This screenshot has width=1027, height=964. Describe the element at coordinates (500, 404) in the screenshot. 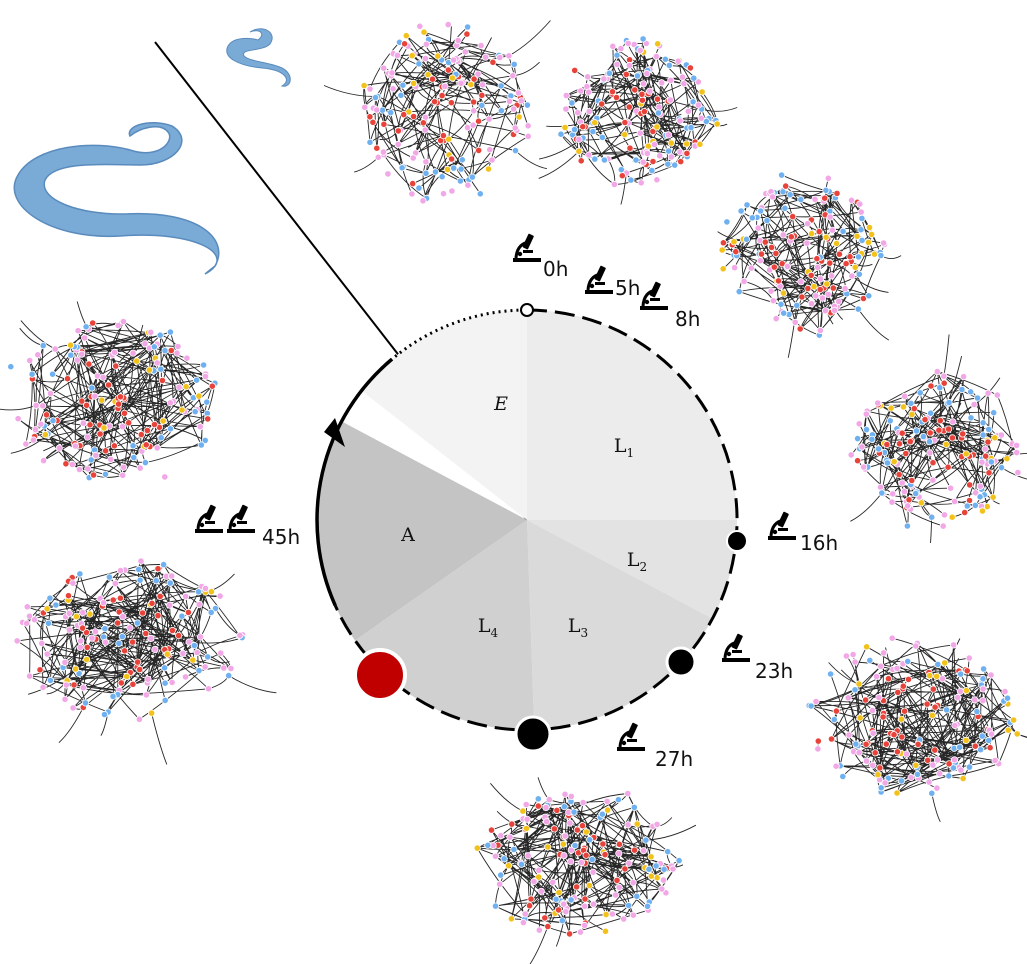

I see `stage-label-e: E` at that location.